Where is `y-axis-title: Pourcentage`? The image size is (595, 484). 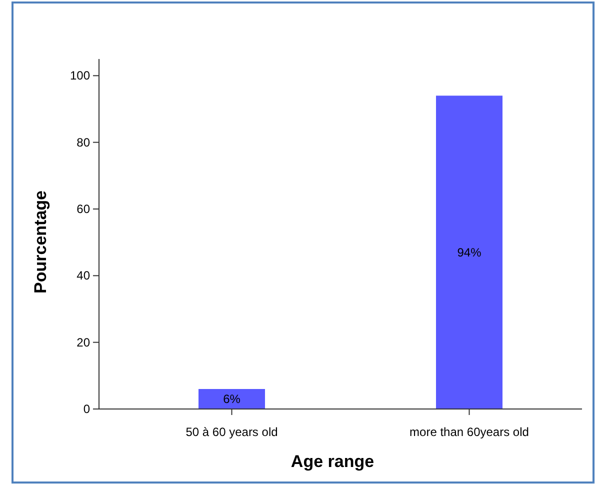
y-axis-title: Pourcentage is located at coordinates (40, 242).